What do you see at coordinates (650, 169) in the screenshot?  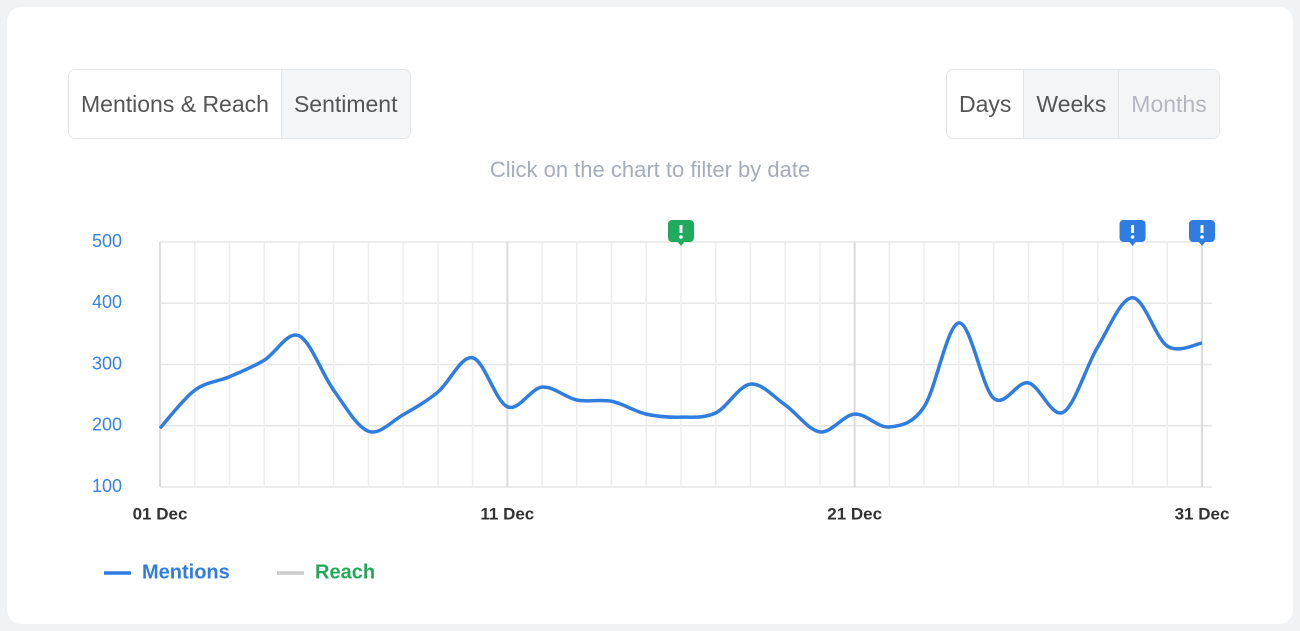 I see `hint: Click on the chart to filter by date` at bounding box center [650, 169].